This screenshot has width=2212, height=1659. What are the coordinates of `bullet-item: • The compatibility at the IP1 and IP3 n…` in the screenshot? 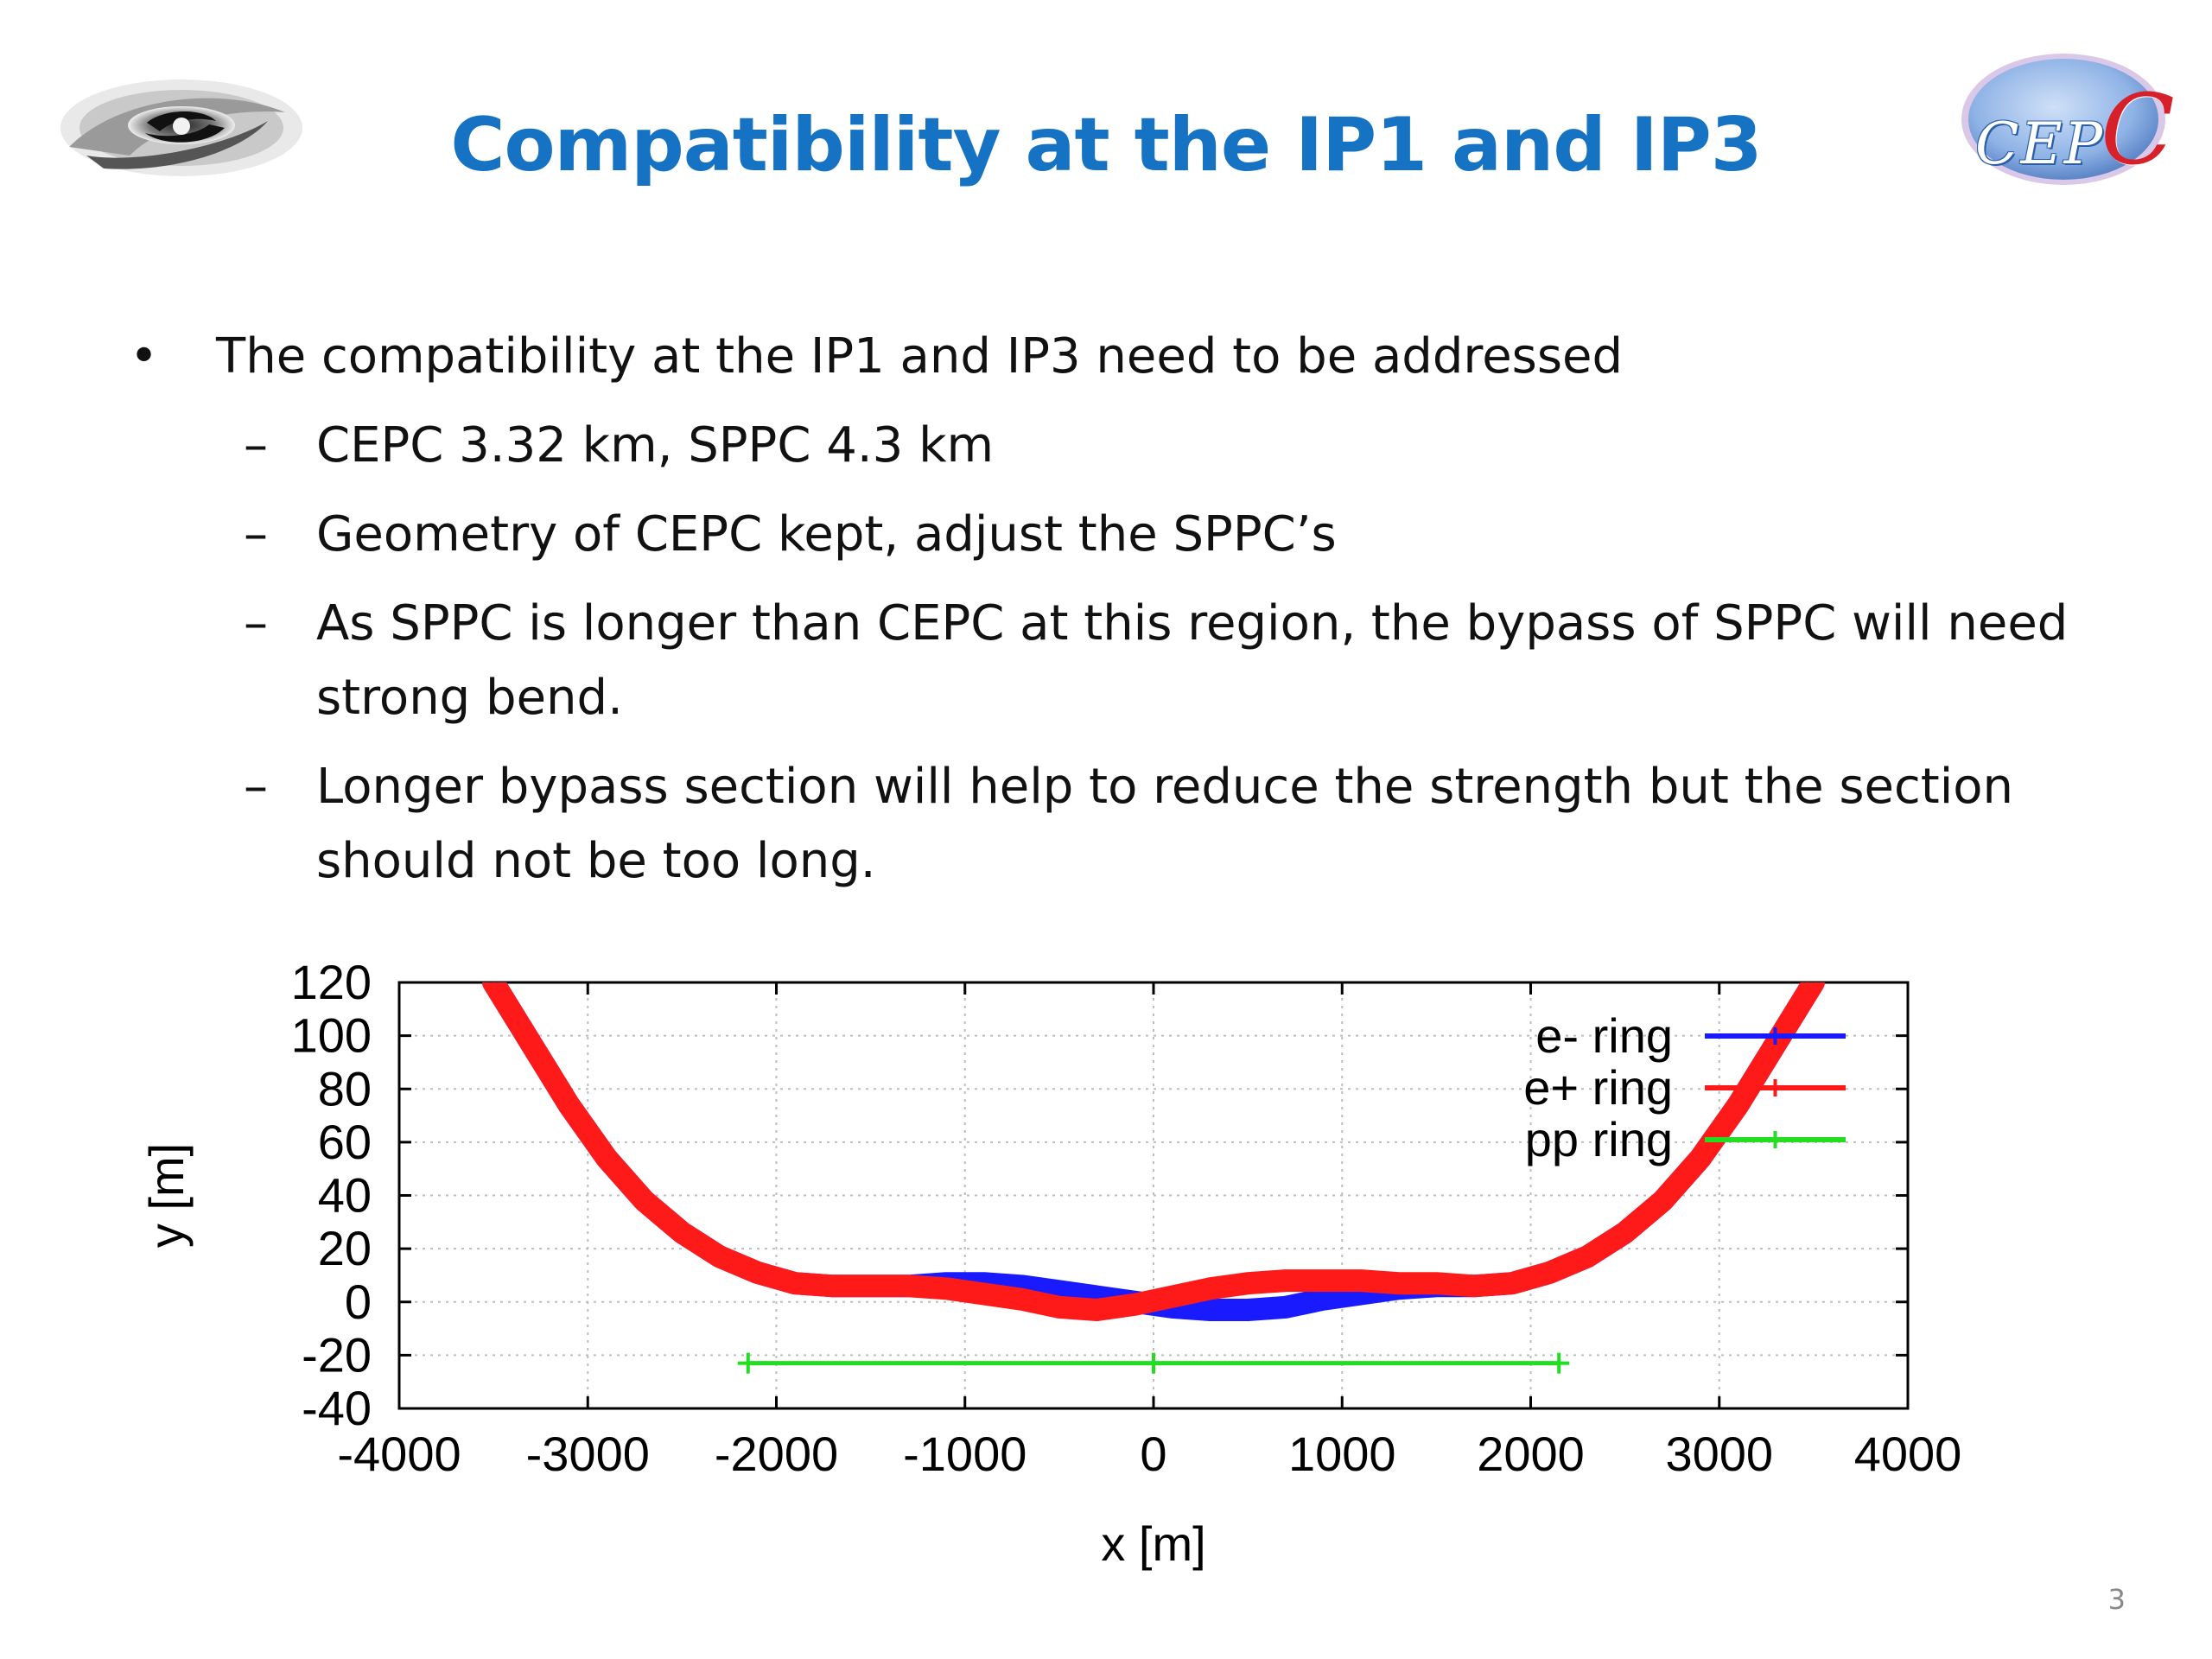 It's located at (1123, 357).